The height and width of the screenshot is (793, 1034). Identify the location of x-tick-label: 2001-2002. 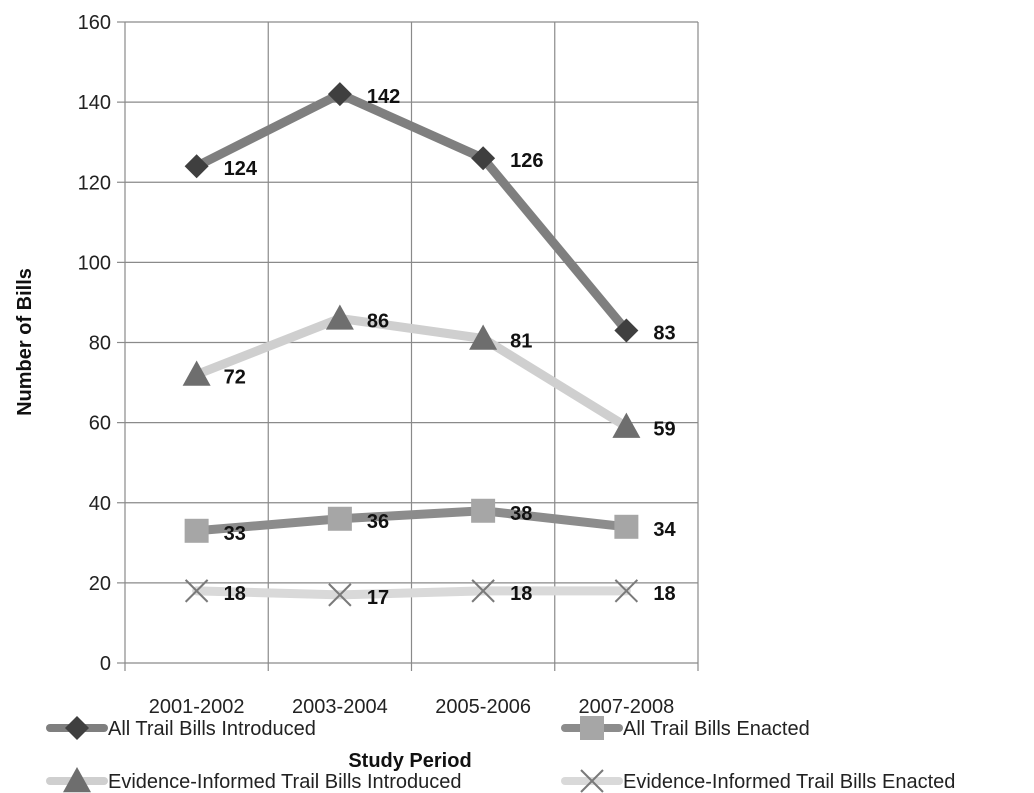
(197, 707).